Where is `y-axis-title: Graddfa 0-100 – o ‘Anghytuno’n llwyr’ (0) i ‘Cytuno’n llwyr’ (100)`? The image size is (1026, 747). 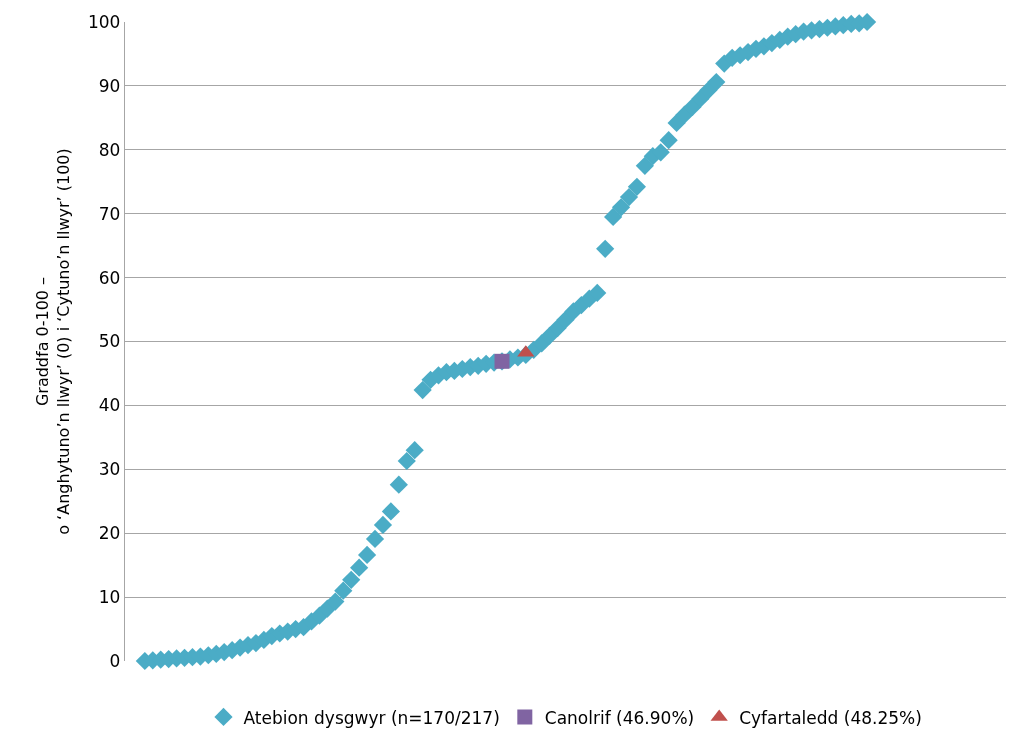
y-axis-title: Graddfa 0-100 – o ‘Anghytuno’n llwyr’ (0) i ‘Cytuno’n llwyr’ (100) is located at coordinates (53, 341).